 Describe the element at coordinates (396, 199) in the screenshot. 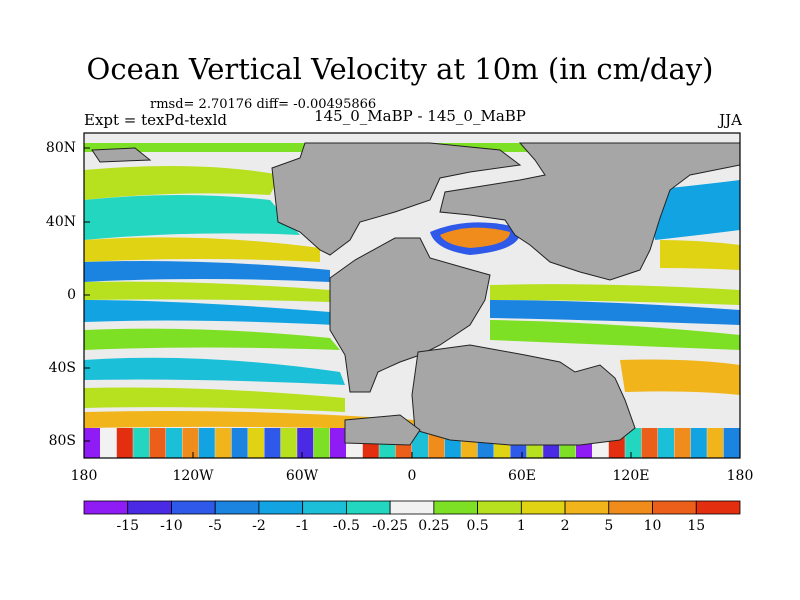

I see `land-north-america` at that location.